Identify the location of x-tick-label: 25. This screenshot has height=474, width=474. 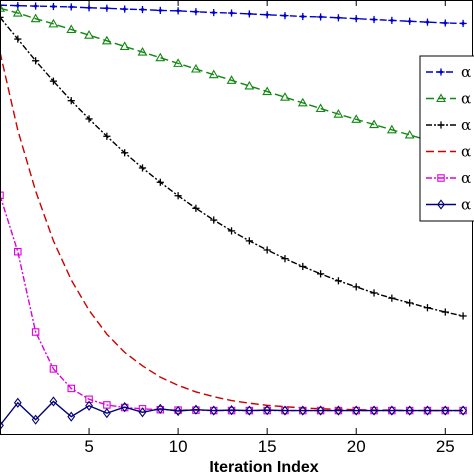
(445, 446).